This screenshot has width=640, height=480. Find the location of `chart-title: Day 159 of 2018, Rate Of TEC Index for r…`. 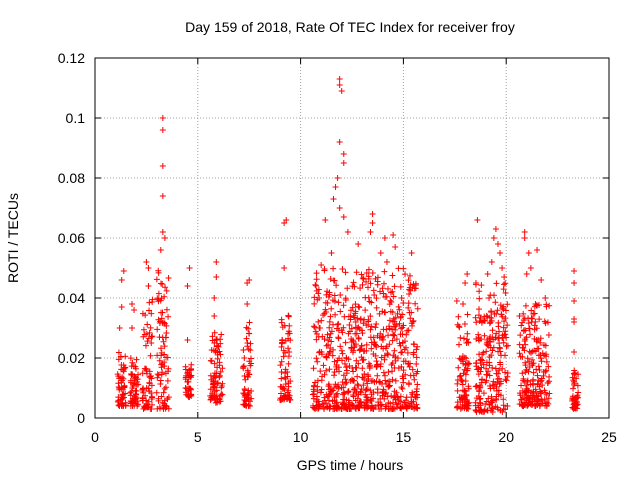

chart-title: Day 159 of 2018, Rate Of TEC Index for r… is located at coordinates (350, 27).